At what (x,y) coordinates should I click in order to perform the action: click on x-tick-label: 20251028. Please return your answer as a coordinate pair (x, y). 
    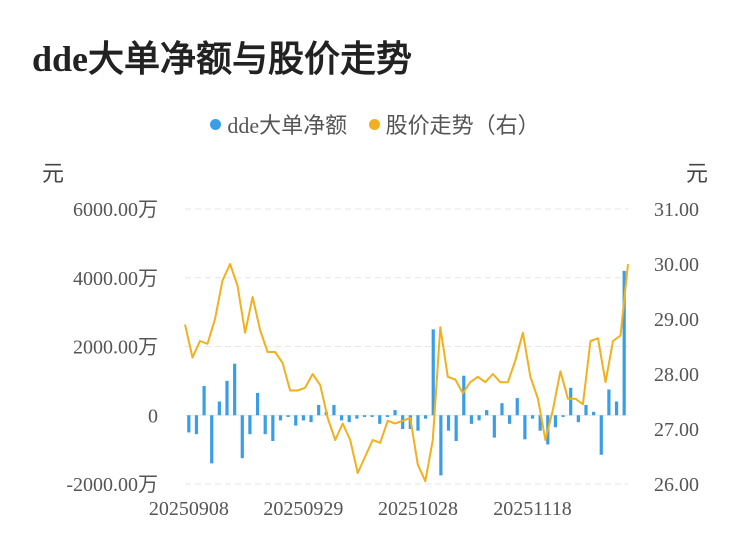
    Looking at the image, I should click on (418, 509).